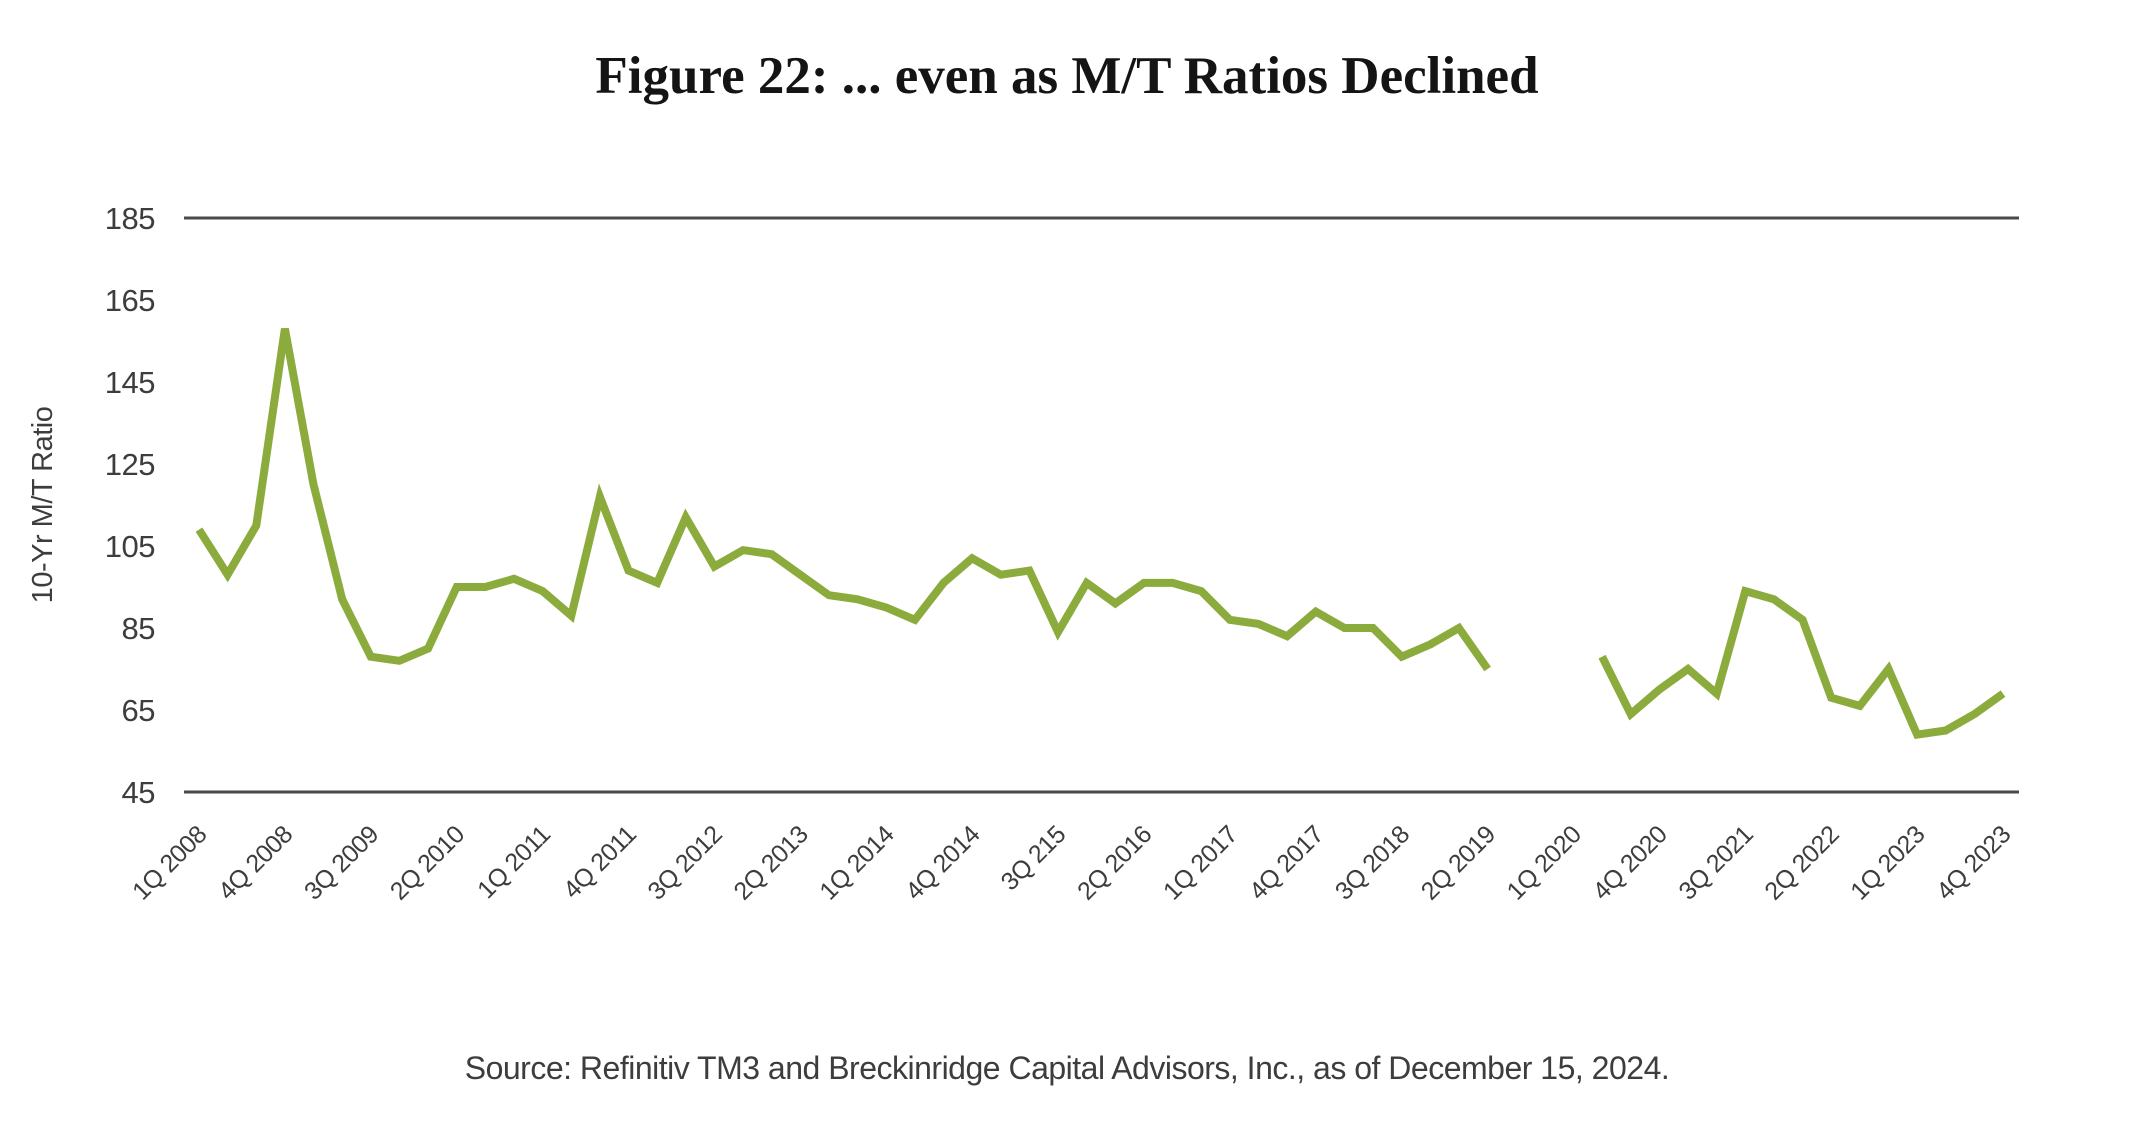 This screenshot has height=1125, width=2134. What do you see at coordinates (130, 382) in the screenshot?
I see `y-tick-label: 145` at bounding box center [130, 382].